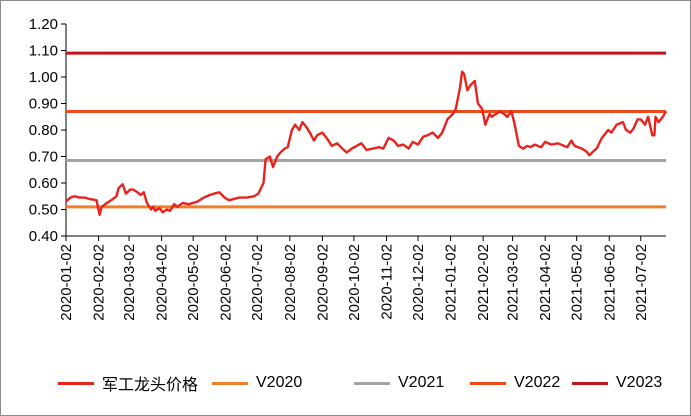  What do you see at coordinates (537, 382) in the screenshot?
I see `legend-label: V2022` at bounding box center [537, 382].